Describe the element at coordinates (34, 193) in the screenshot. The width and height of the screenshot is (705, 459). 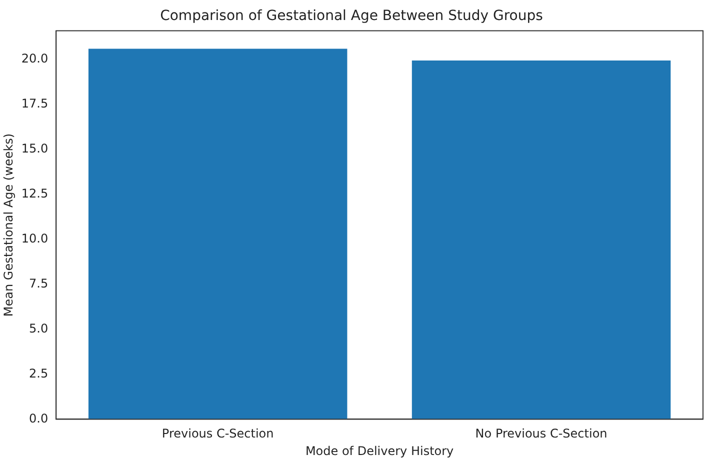
I see `y-tick-label: 12.5` at that location.